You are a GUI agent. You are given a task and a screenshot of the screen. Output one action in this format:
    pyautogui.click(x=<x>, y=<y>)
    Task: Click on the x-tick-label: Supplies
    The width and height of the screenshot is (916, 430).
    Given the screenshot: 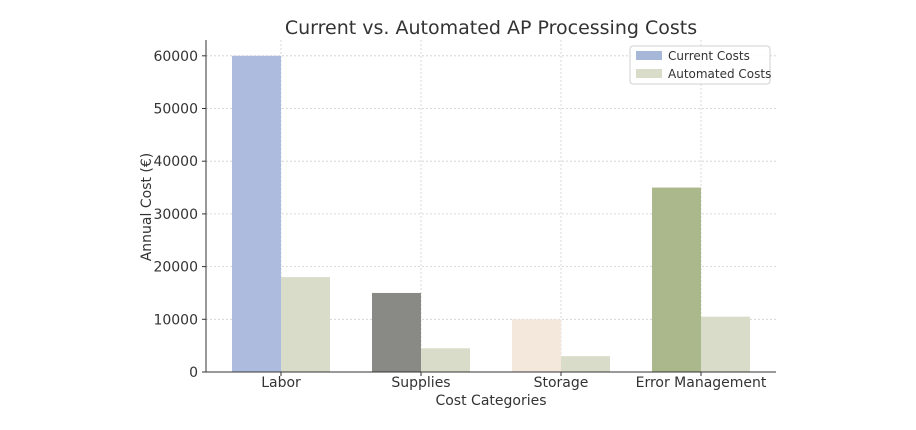 What is the action you would take?
    pyautogui.click(x=420, y=383)
    